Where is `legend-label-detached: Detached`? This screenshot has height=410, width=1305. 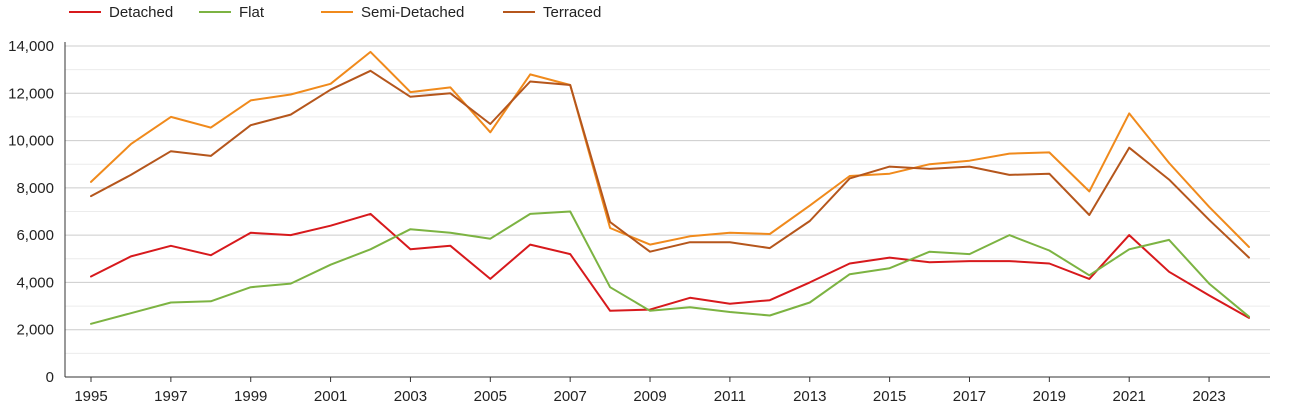 legend-label-detached: Detached is located at coordinates (141, 12).